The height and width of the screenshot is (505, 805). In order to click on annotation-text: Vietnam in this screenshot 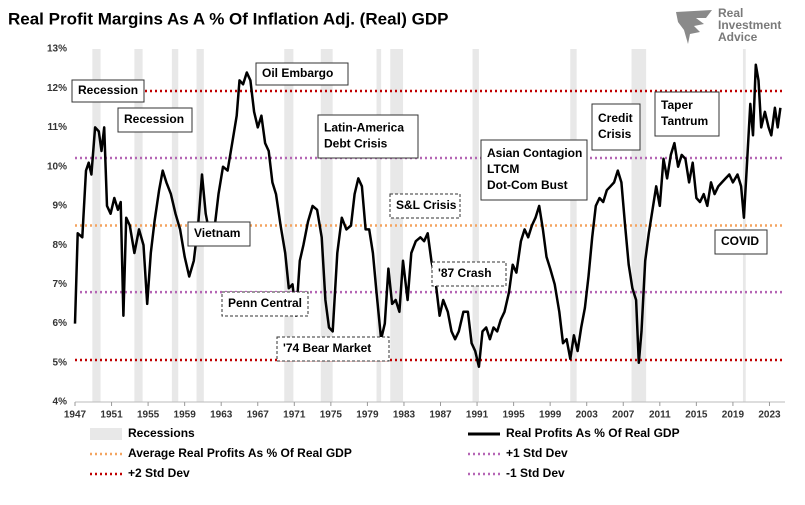, I will do `click(217, 233)`.